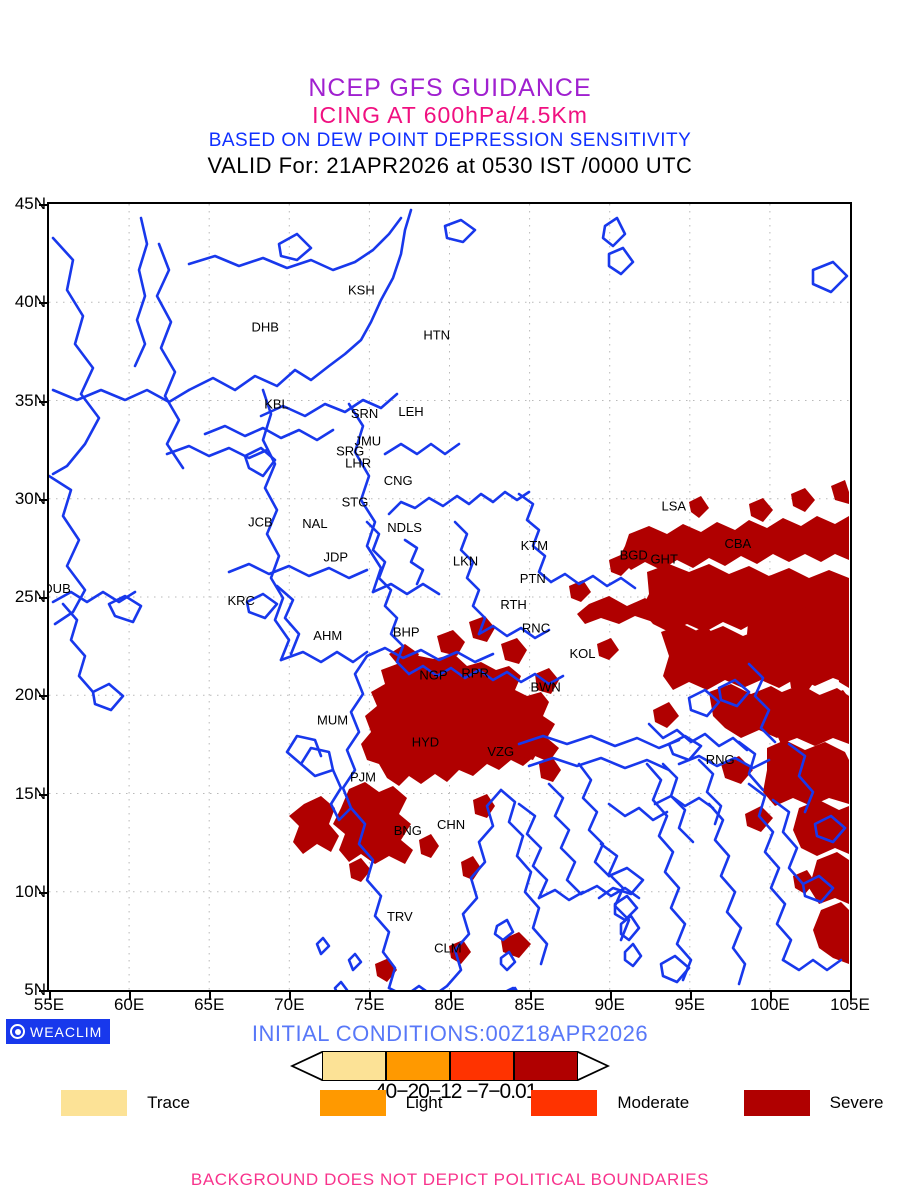 This screenshot has height=1200, width=900. What do you see at coordinates (314, 523) in the screenshot?
I see `map-city-label: NAL` at bounding box center [314, 523].